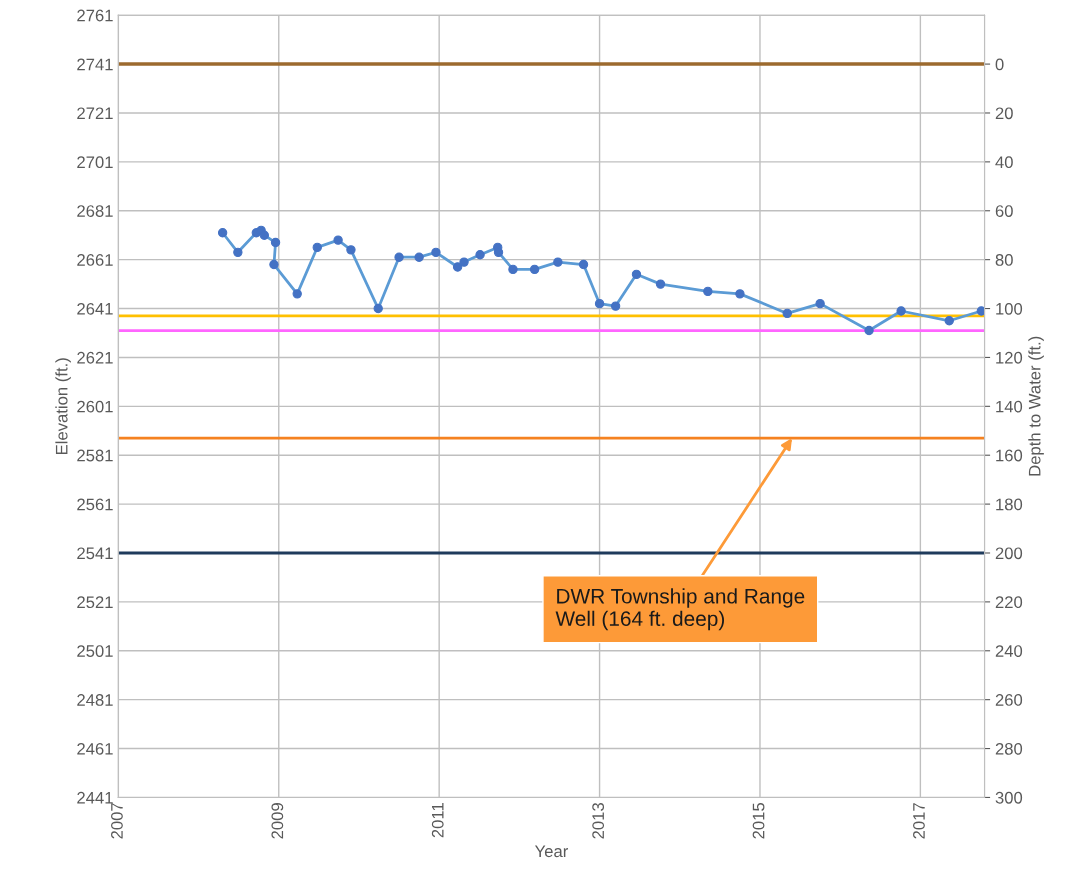 The height and width of the screenshot is (894, 1076). Describe the element at coordinates (1009, 748) in the screenshot. I see `y2-tick-label: 280` at that location.